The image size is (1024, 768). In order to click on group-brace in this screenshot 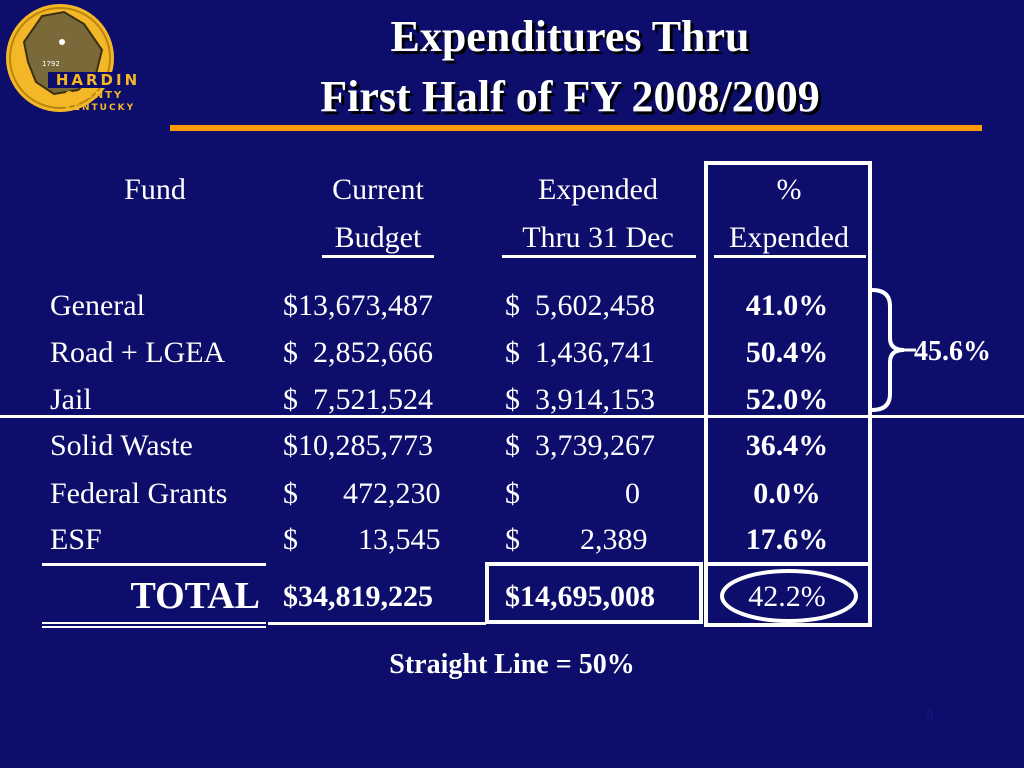, I will do `click(893, 350)`.